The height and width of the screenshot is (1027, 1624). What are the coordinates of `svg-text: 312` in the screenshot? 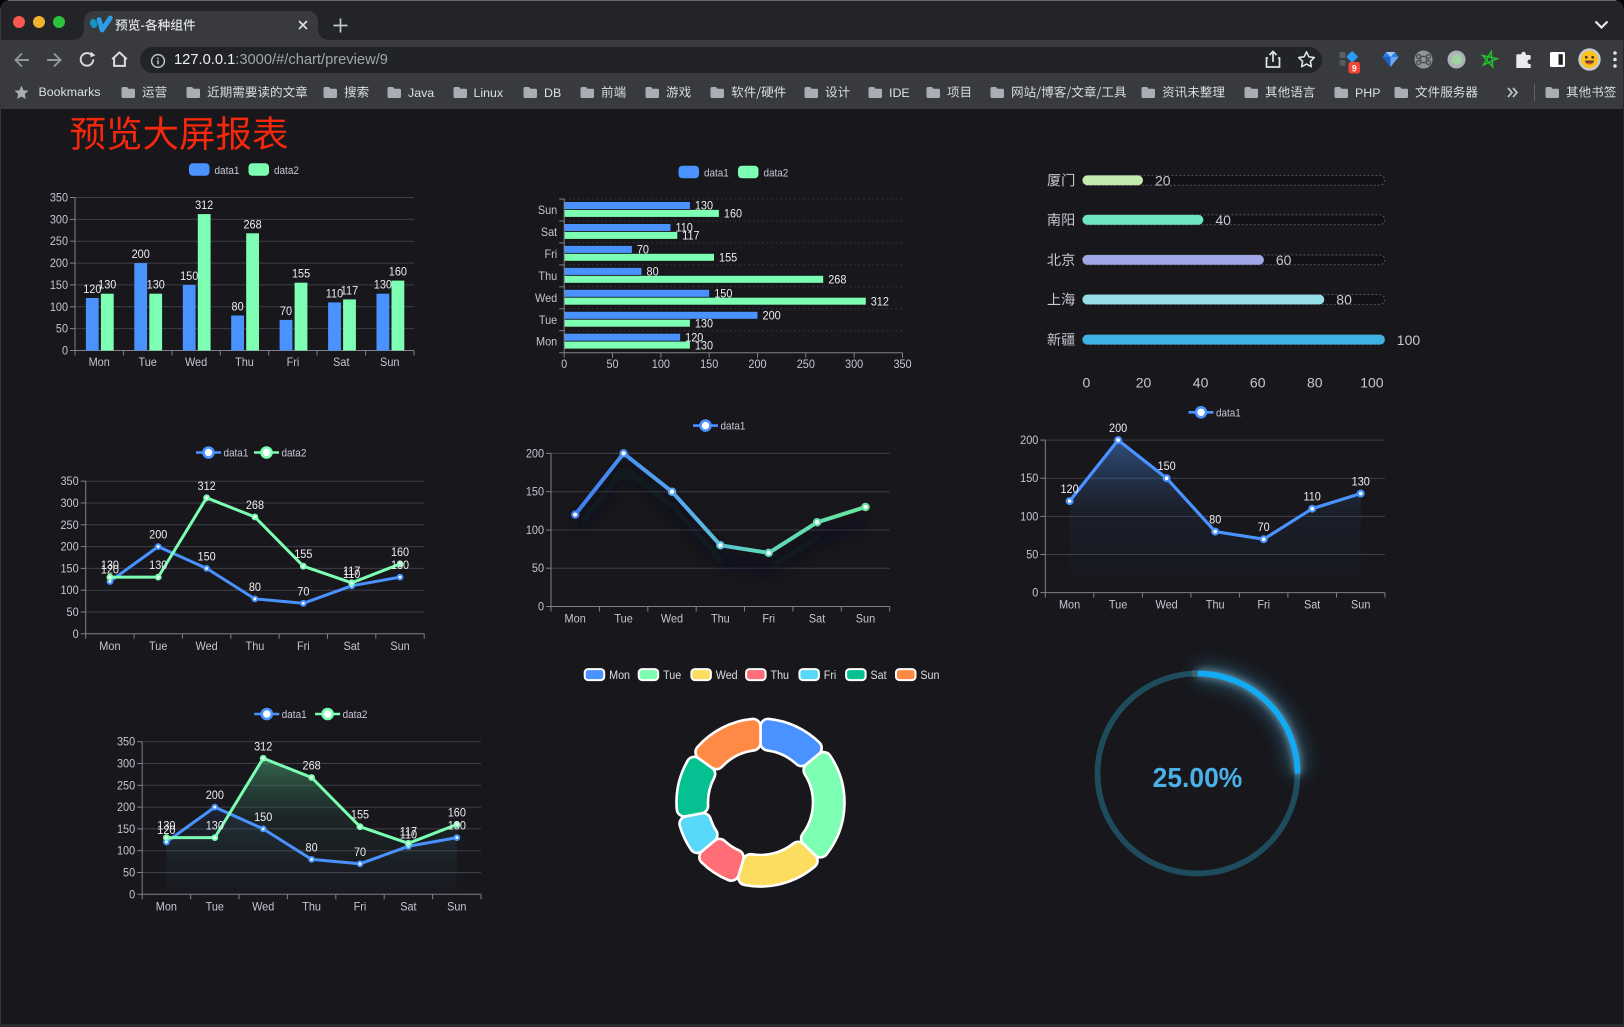 It's located at (207, 486).